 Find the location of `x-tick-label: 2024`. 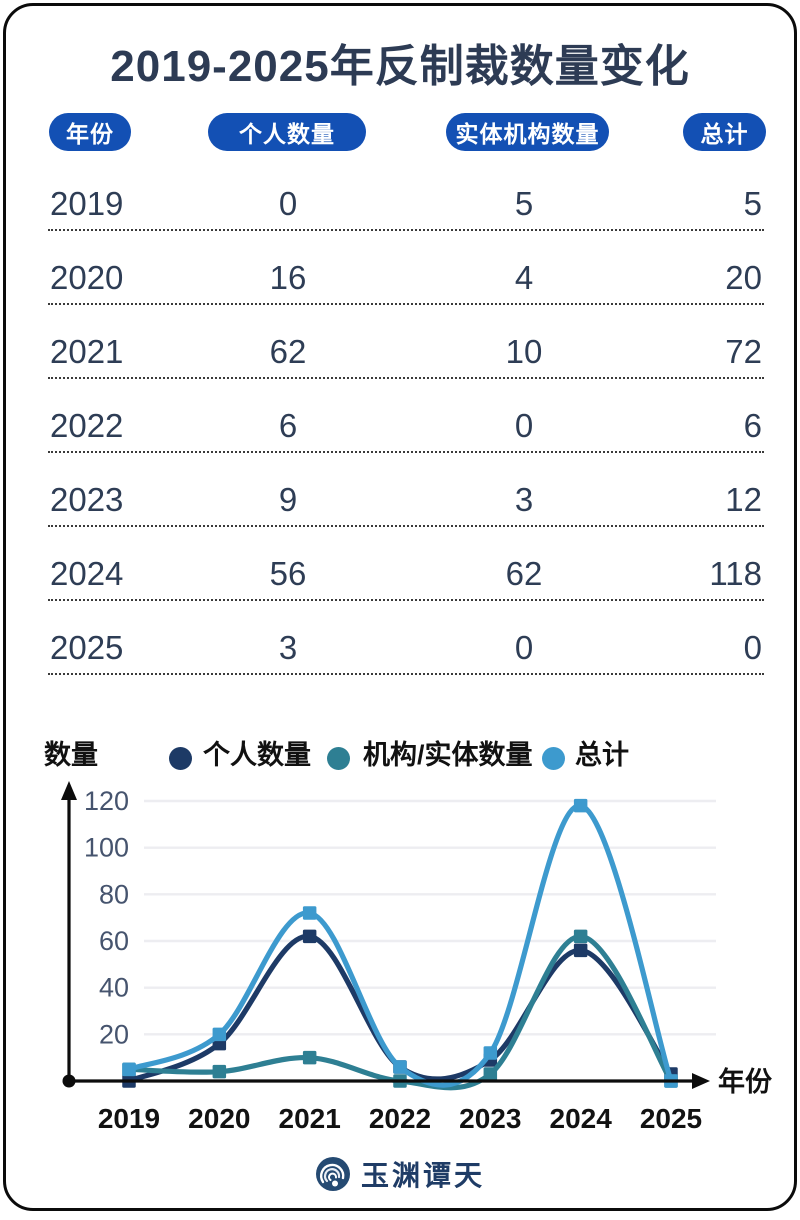

x-tick-label: 2024 is located at coordinates (581, 1118).